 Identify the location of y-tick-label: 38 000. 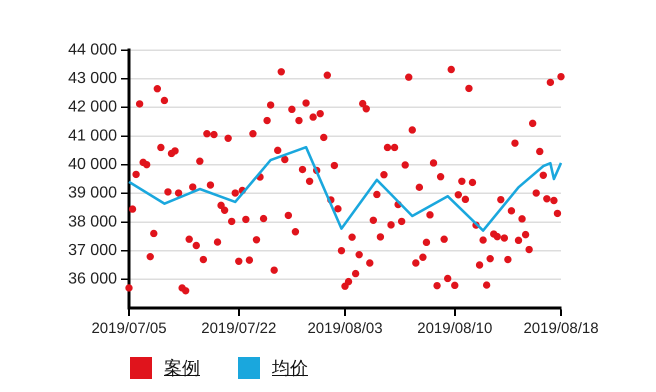
(93, 221).